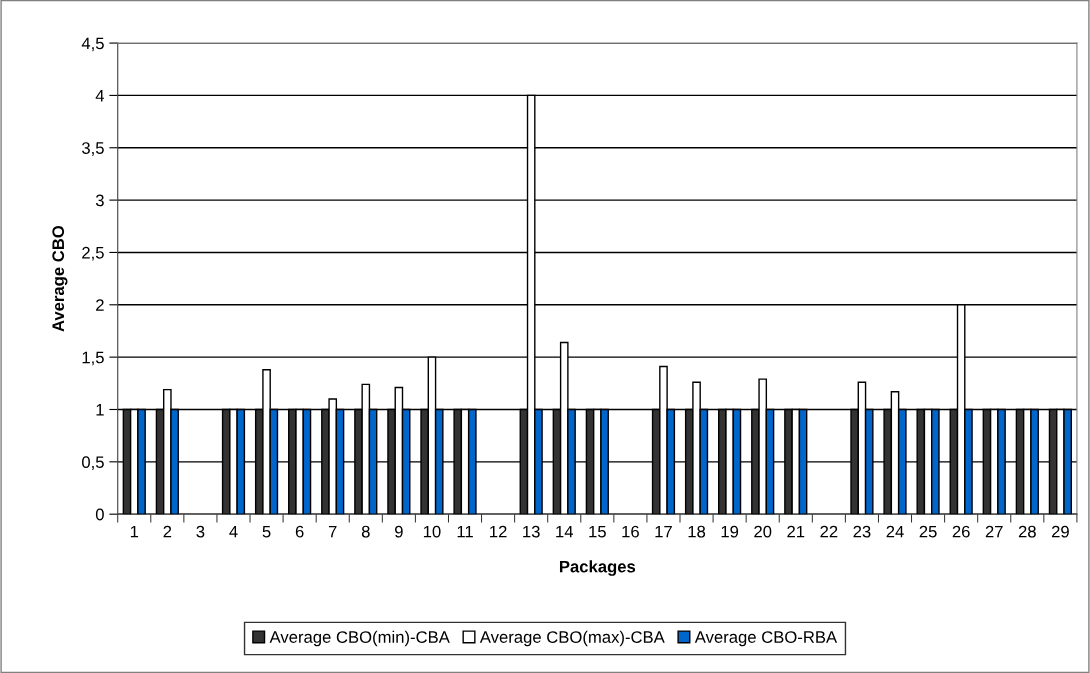  What do you see at coordinates (332, 531) in the screenshot?
I see `x-tick-label: 7` at bounding box center [332, 531].